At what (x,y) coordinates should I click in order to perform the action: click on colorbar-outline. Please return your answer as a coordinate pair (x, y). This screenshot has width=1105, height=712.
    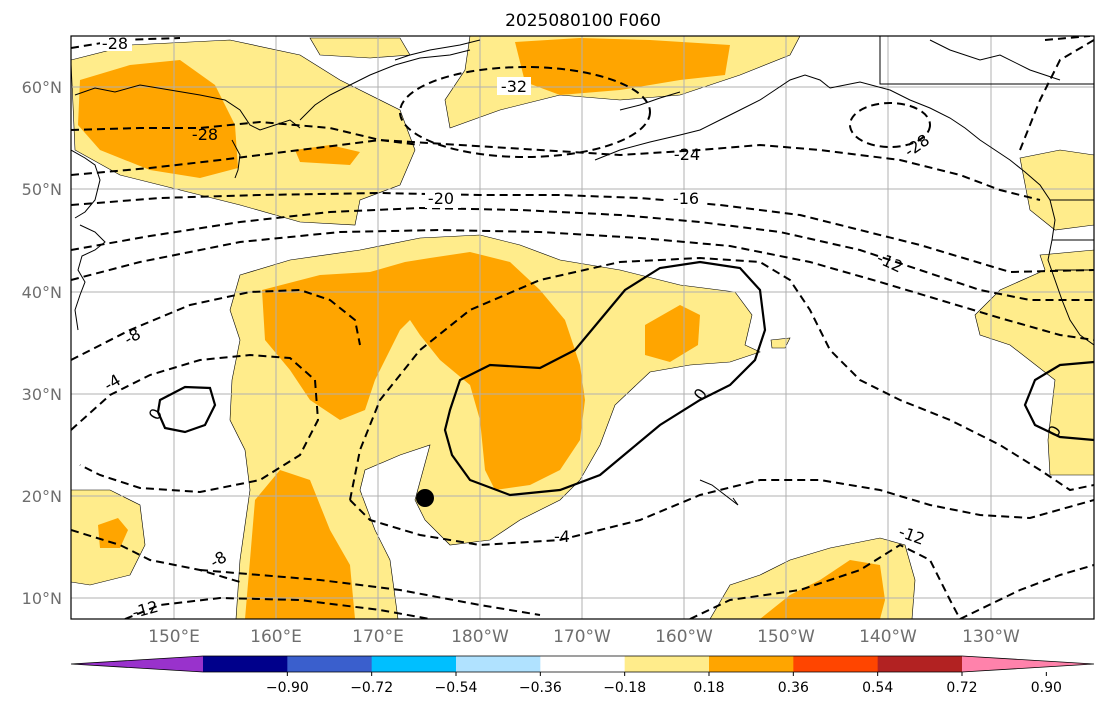
    Looking at the image, I should click on (582, 664).